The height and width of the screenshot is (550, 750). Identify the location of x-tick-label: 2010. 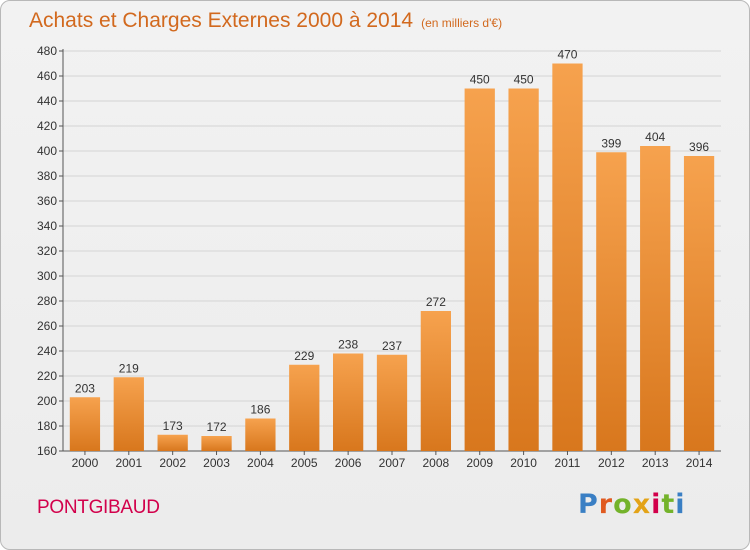
(523, 463).